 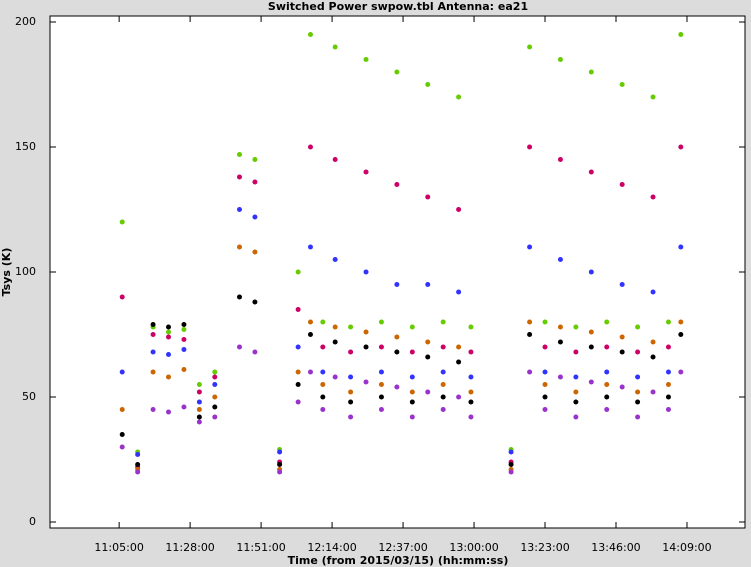 I want to click on x-axis-label: Time (from 2015/03/15) (hh:mm:ss), so click(x=398, y=560).